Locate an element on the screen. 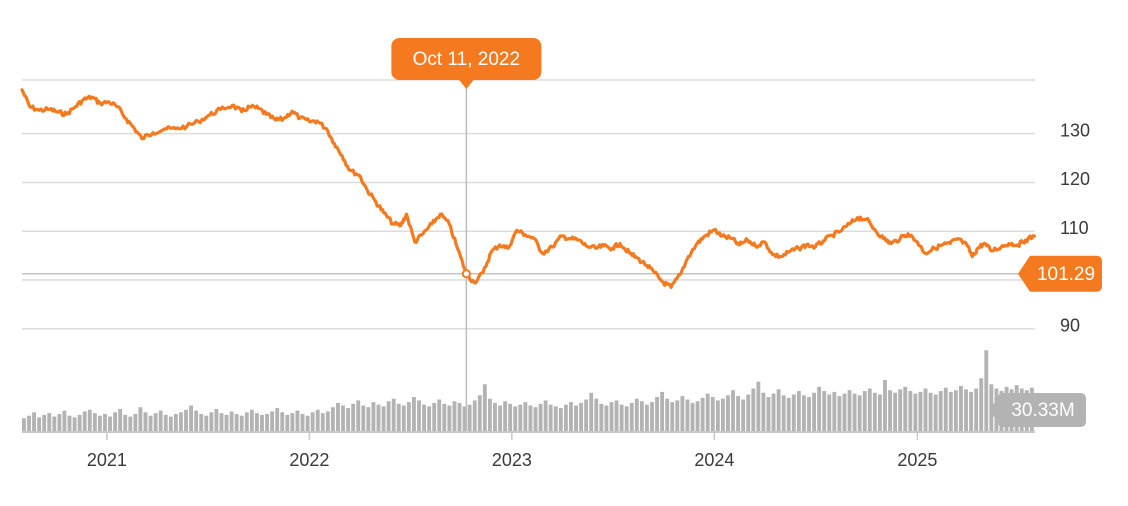 Image resolution: width=1128 pixels, height=506 pixels. x-tick-label: 2024 is located at coordinates (714, 460).